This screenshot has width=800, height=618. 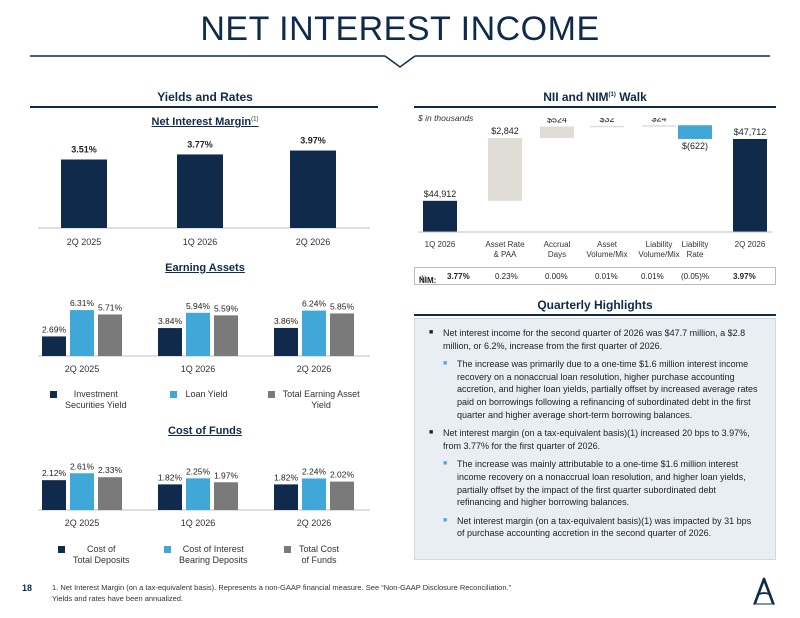 What do you see at coordinates (506, 276) in the screenshot?
I see `nim-value: 0.23%` at bounding box center [506, 276].